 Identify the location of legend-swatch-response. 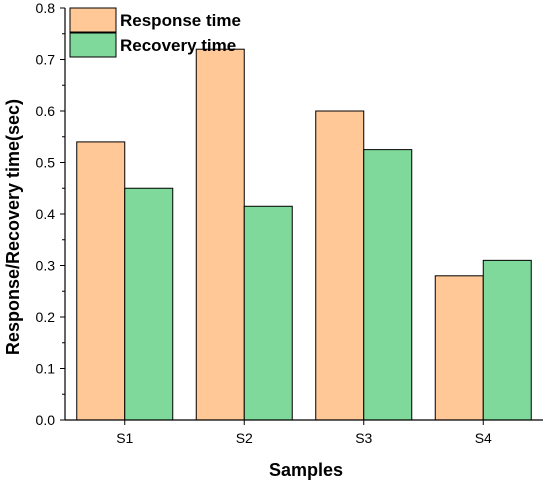
(93, 20).